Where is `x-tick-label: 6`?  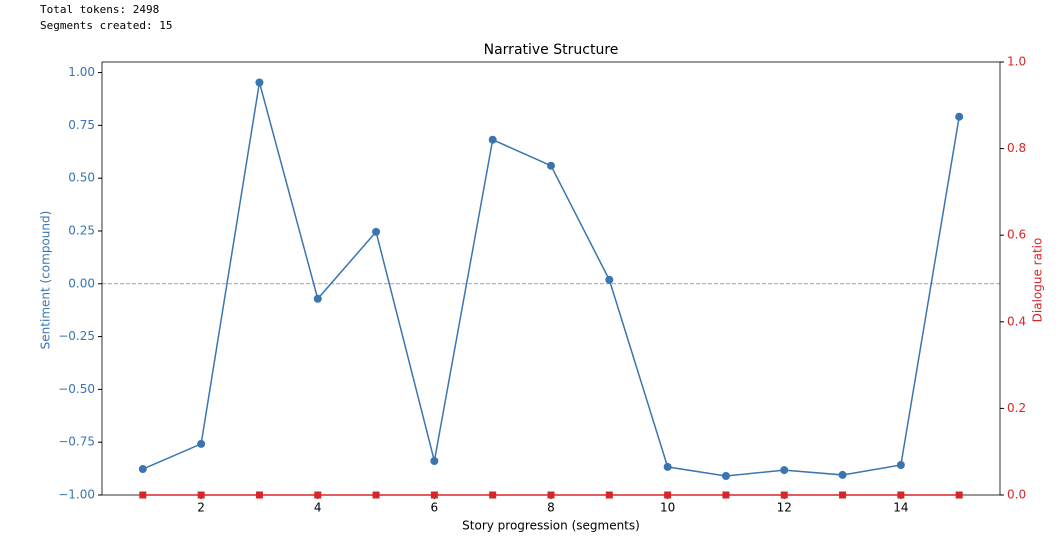 x-tick-label: 6 is located at coordinates (435, 508).